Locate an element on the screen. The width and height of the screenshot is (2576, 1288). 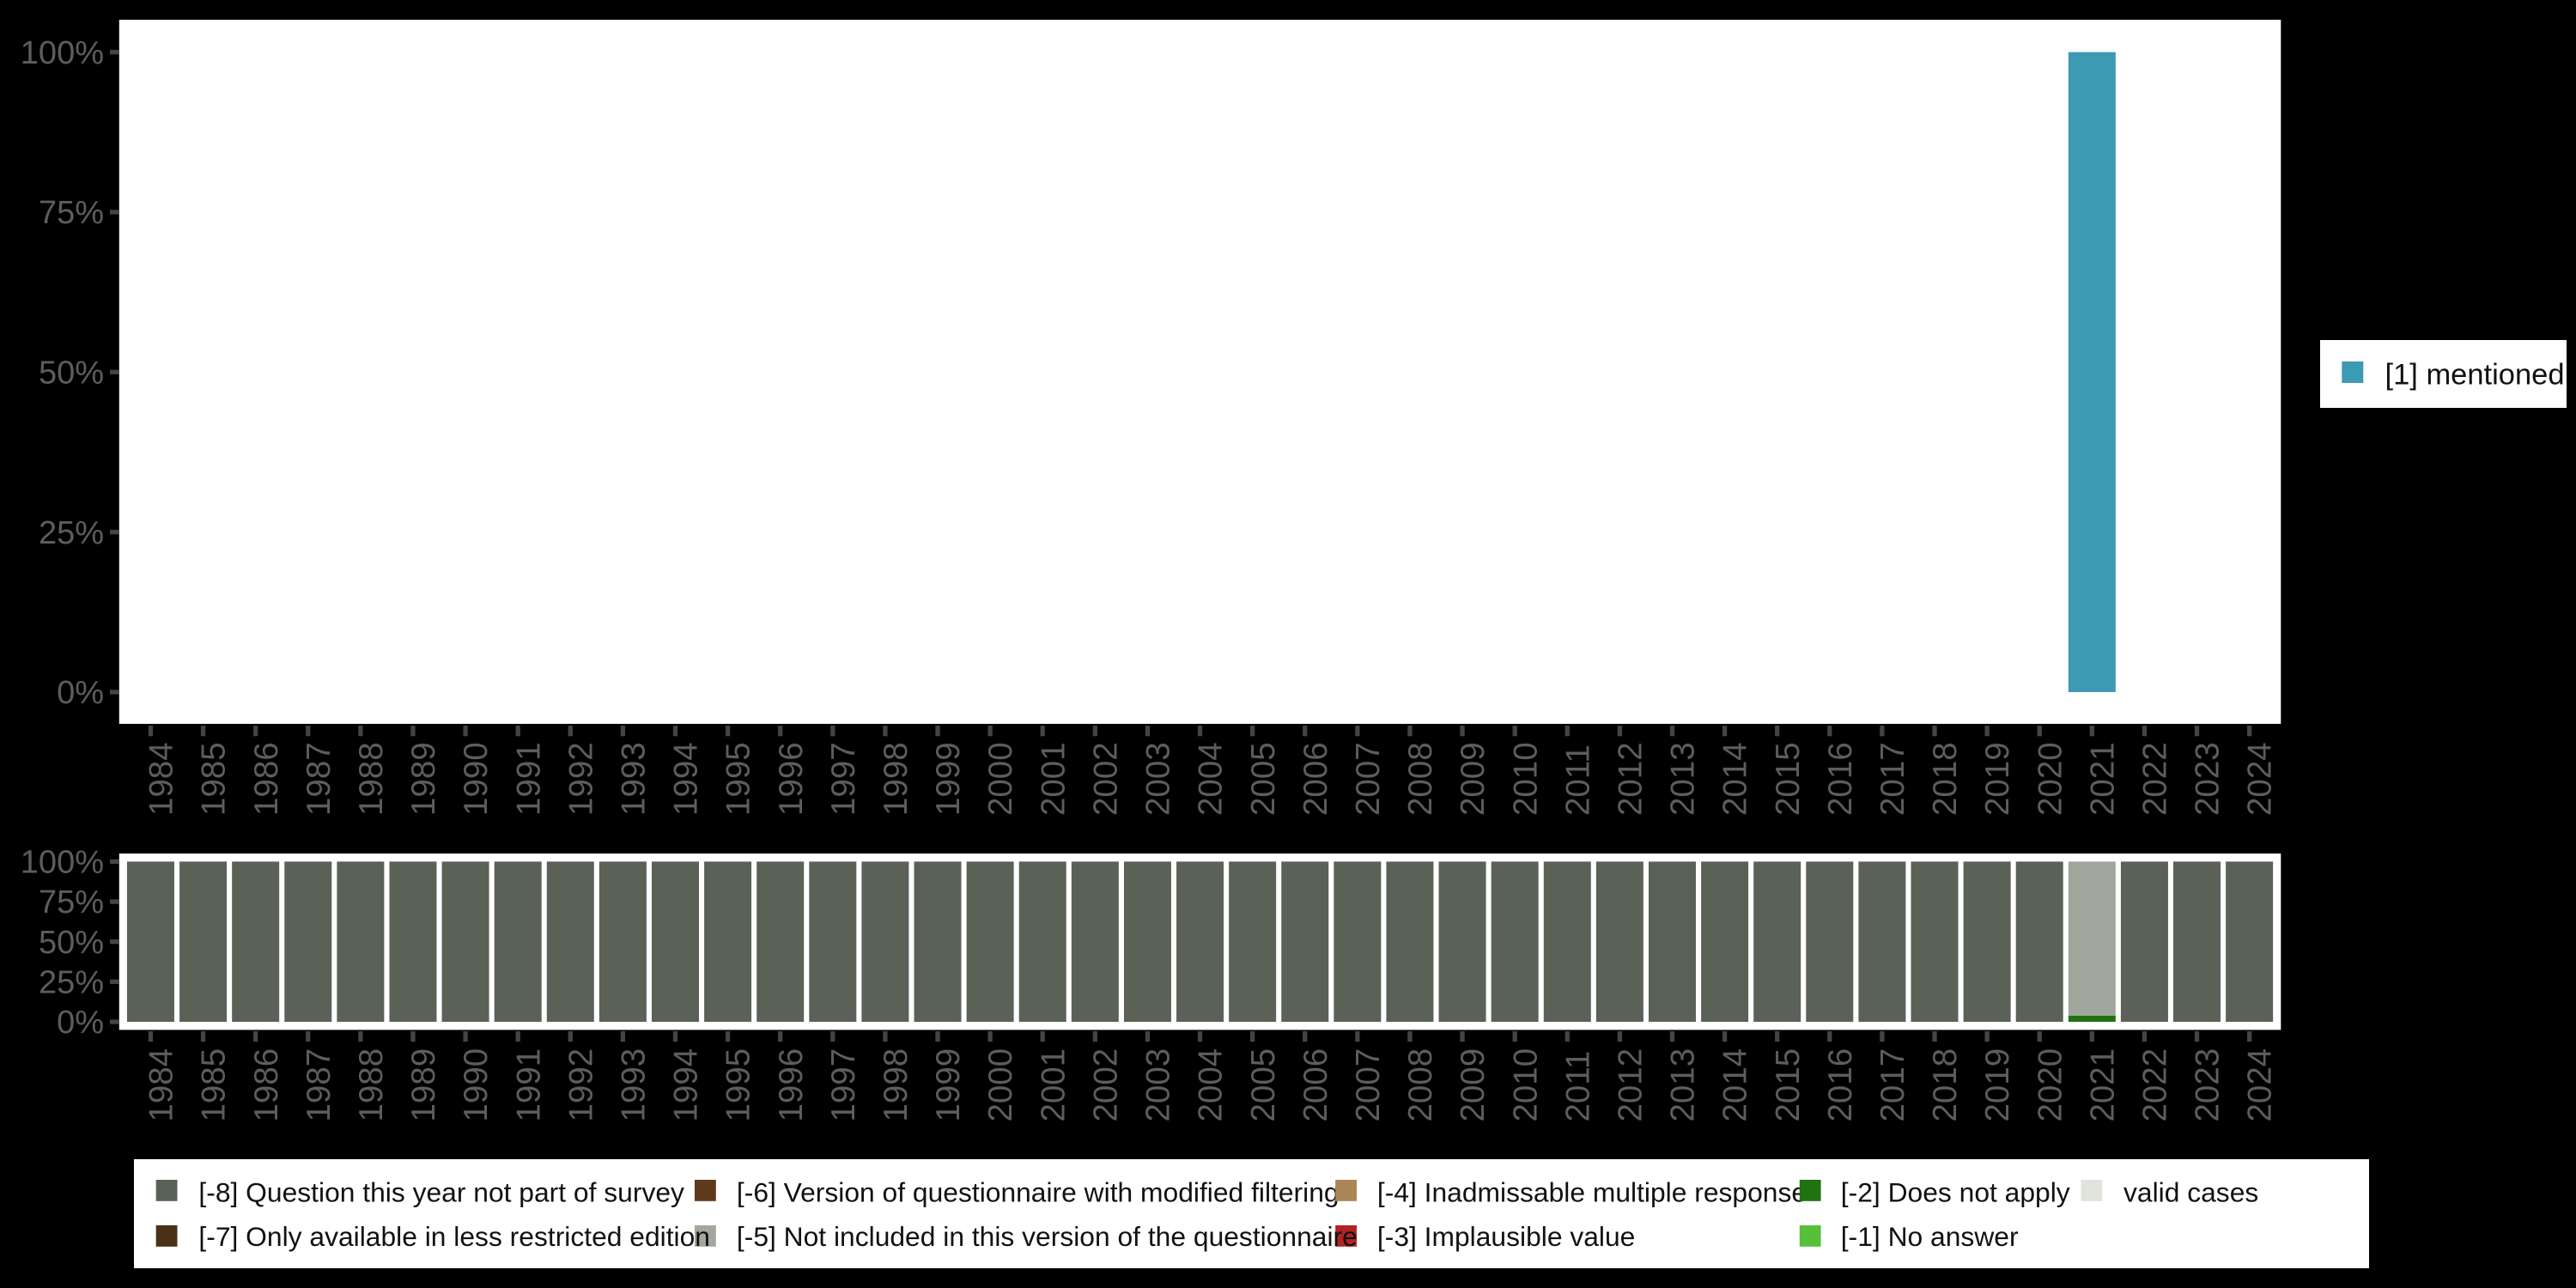
svg-text: [1] mentioned is located at coordinates (2475, 376).